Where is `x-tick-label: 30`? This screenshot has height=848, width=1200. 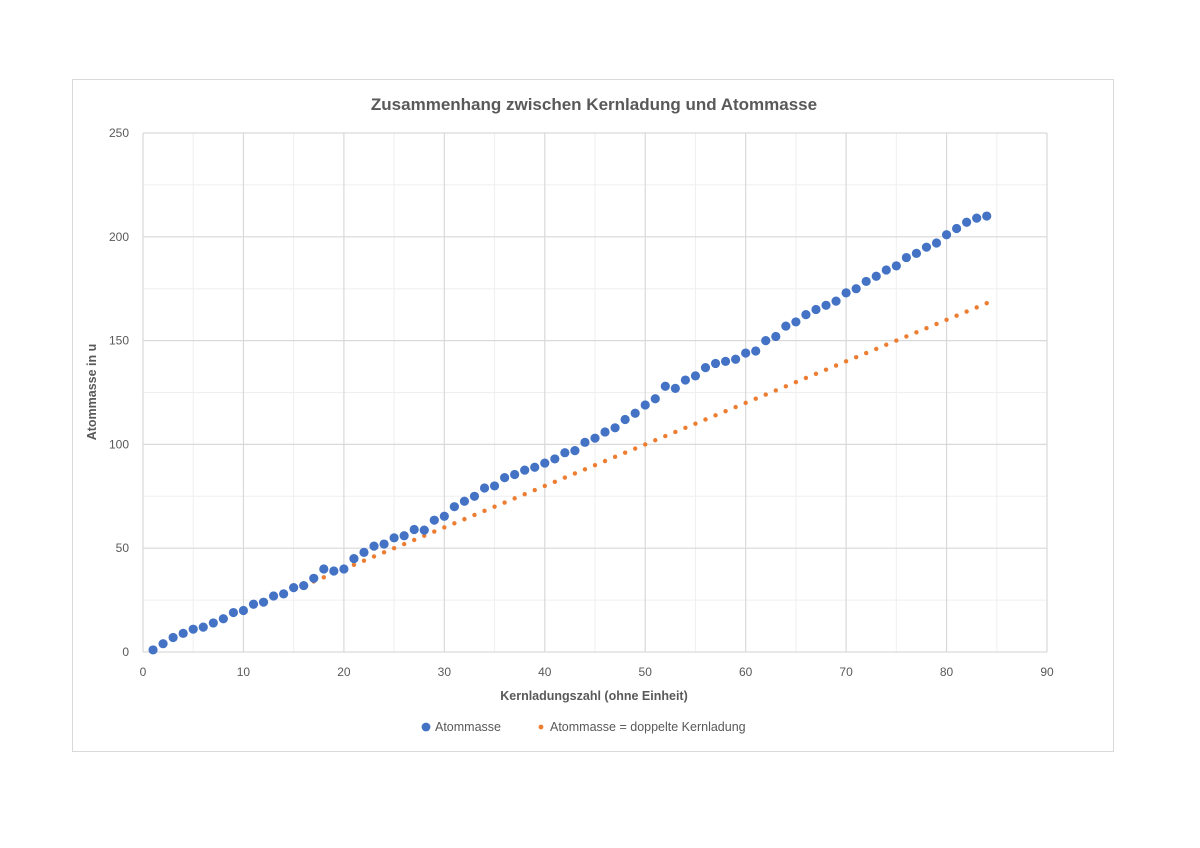 x-tick-label: 30 is located at coordinates (445, 672).